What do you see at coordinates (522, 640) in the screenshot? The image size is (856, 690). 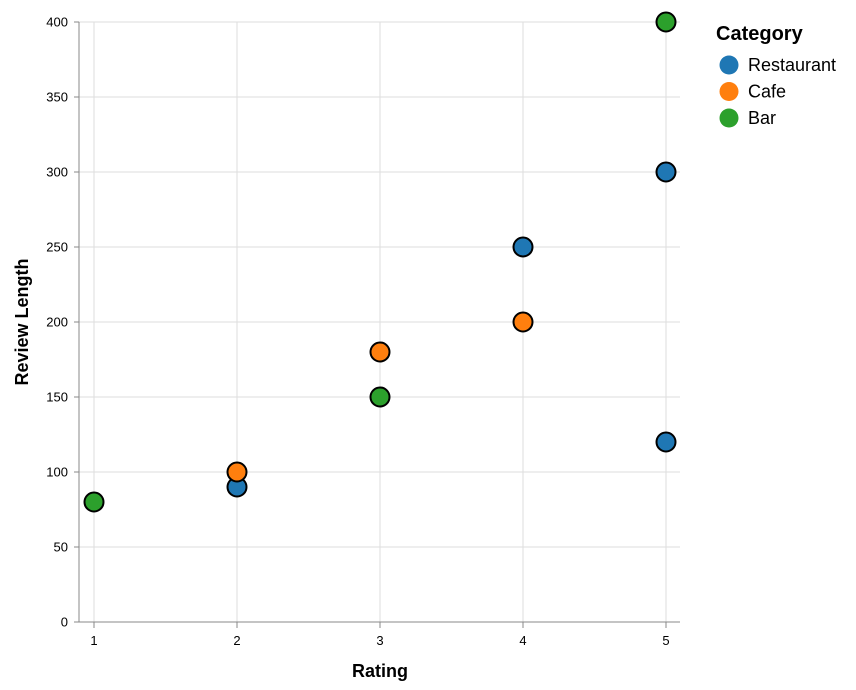 I see `x-tick-label: 4` at bounding box center [522, 640].